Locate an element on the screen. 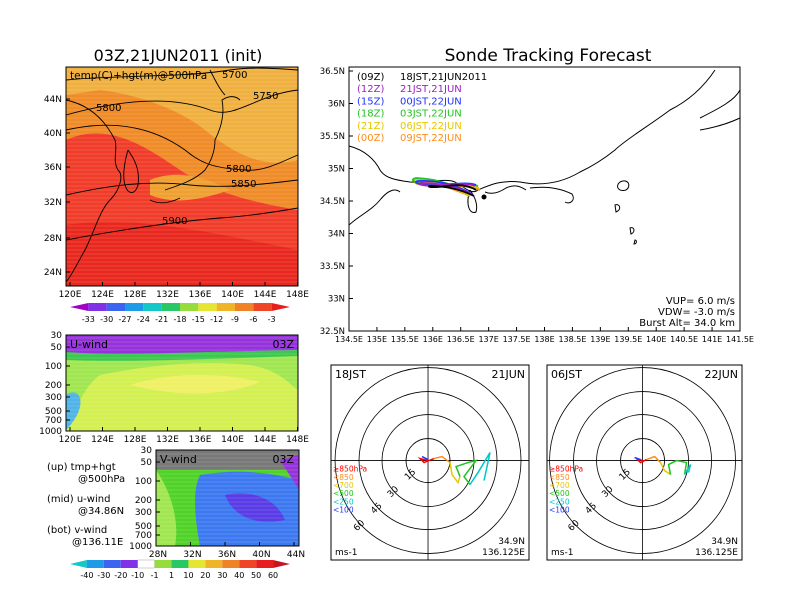  lon-tick-label: 141E is located at coordinates (712, 339).